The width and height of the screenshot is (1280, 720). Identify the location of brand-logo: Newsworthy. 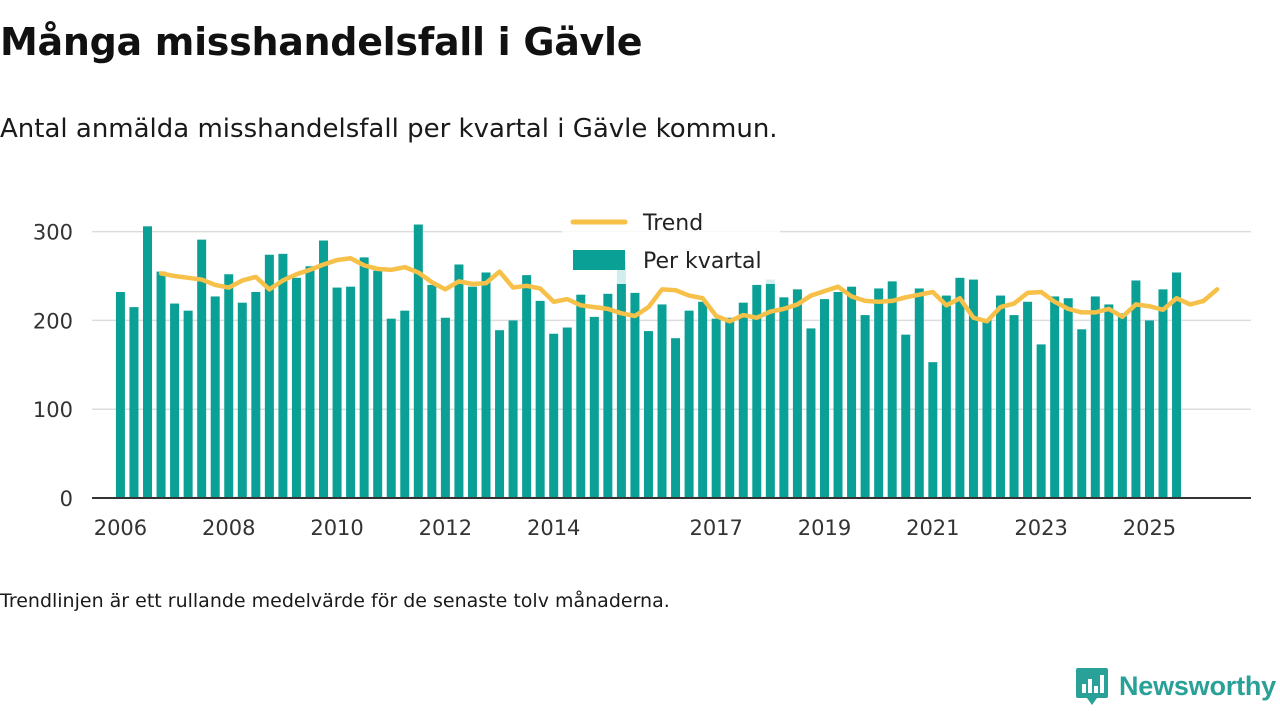
(1175, 686).